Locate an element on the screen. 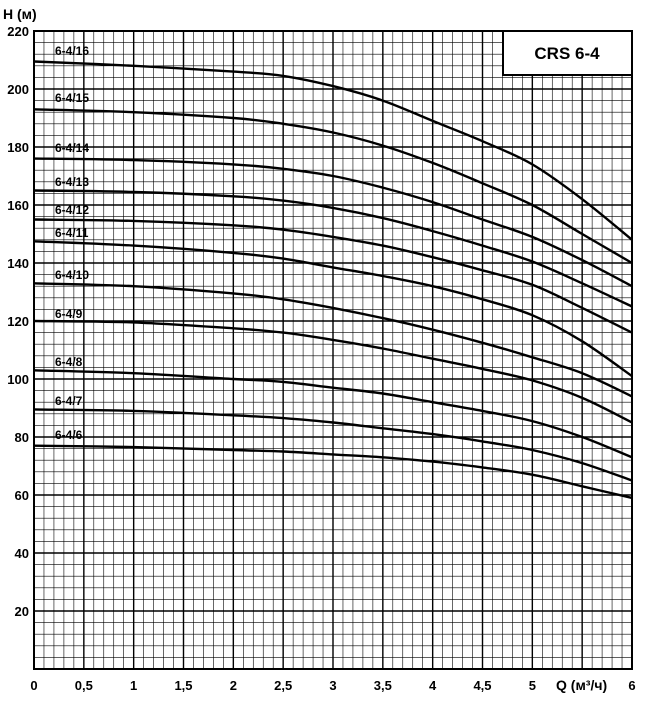 The image size is (654, 712). series-label: 6-4/10 is located at coordinates (72, 275).